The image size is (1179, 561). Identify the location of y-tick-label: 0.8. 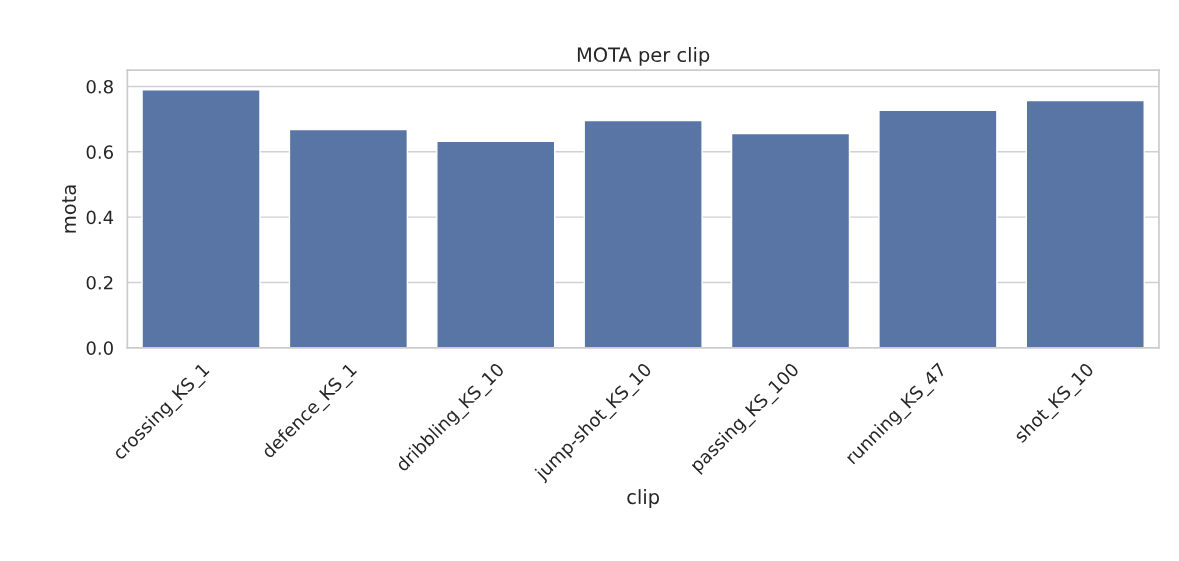
(99, 86).